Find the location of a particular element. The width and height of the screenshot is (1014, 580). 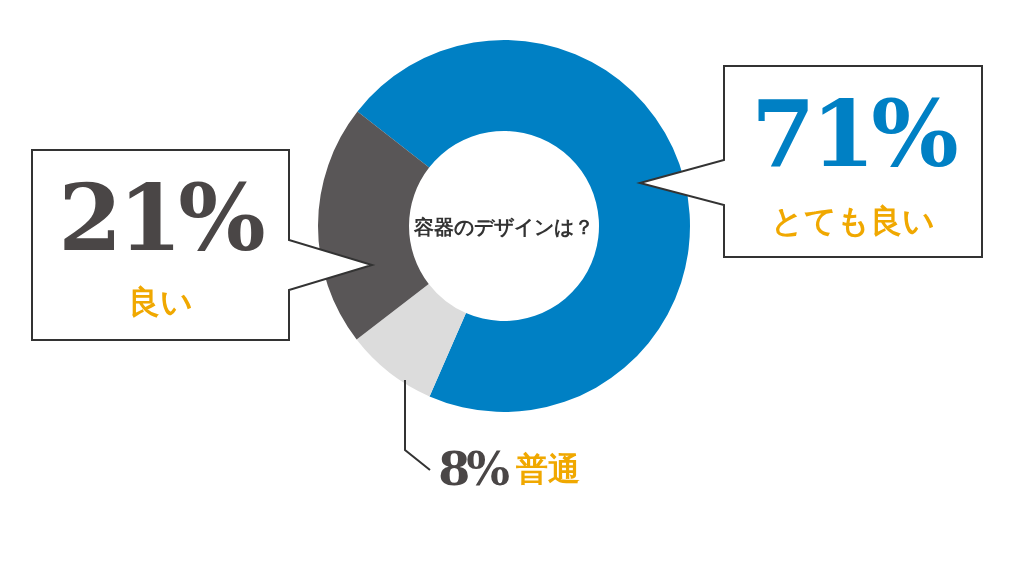

slice-label: 良い is located at coordinates (160, 302).